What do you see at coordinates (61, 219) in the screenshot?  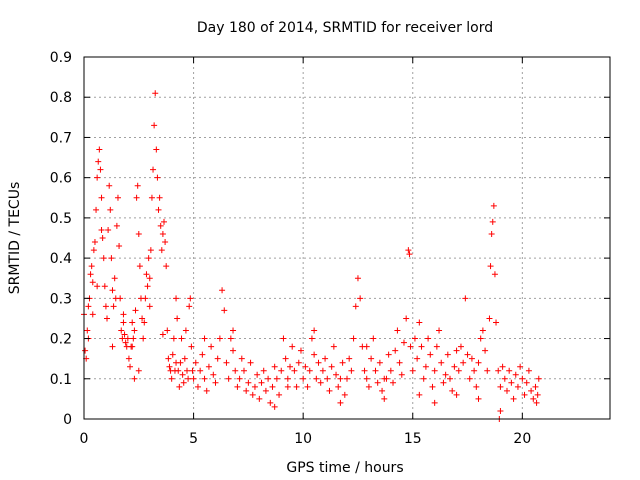 I see `y-tick-label: 0.5` at bounding box center [61, 219].